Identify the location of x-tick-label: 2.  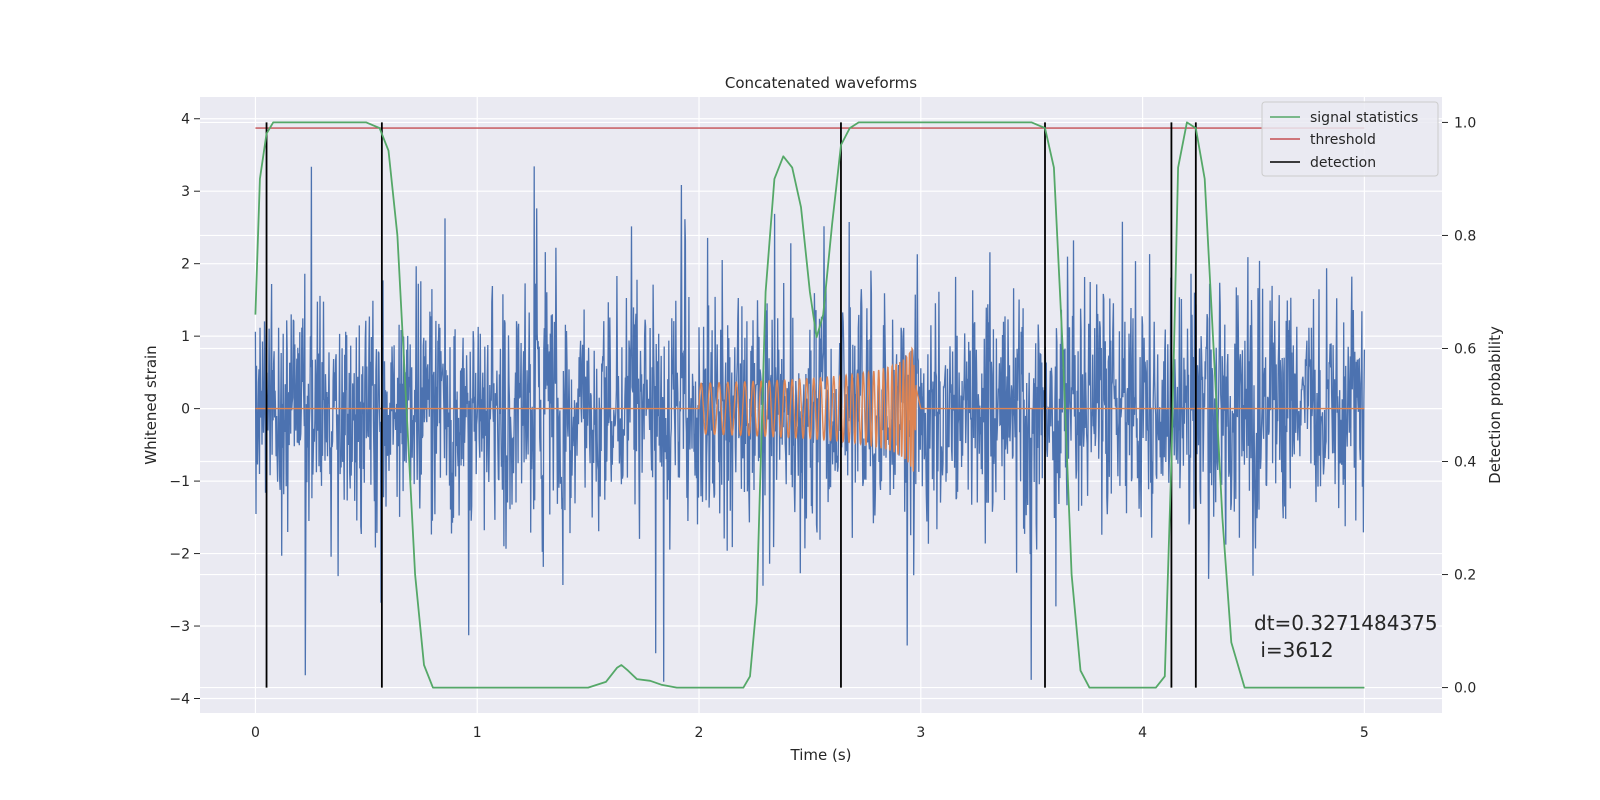
(699, 733).